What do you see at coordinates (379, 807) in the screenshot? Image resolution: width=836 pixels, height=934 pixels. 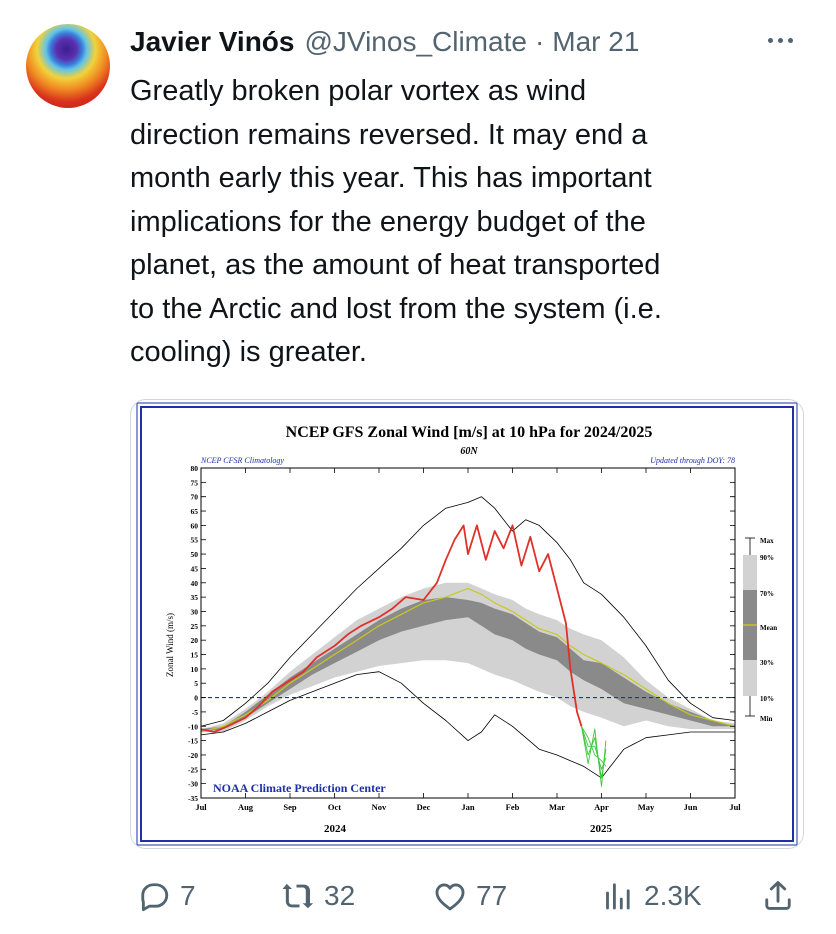 I see `x-tick-label: Nov` at bounding box center [379, 807].